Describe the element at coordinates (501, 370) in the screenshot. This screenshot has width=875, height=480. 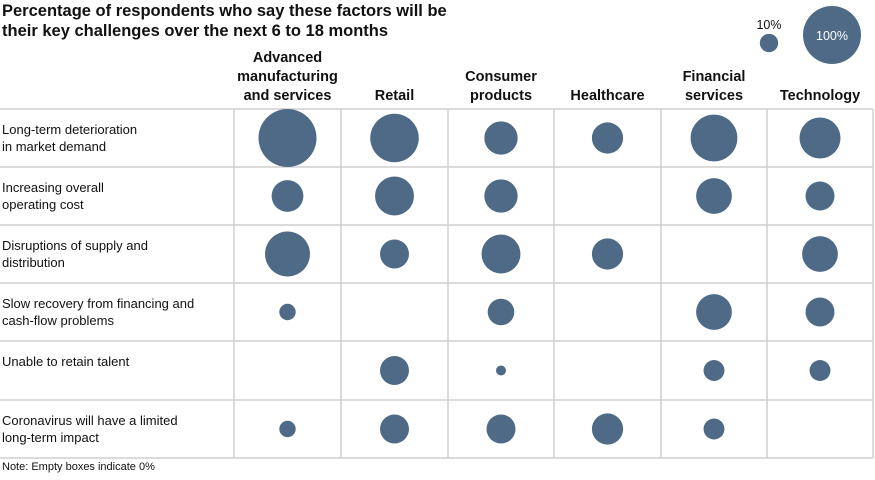
I see `bubble-r4-c2` at that location.